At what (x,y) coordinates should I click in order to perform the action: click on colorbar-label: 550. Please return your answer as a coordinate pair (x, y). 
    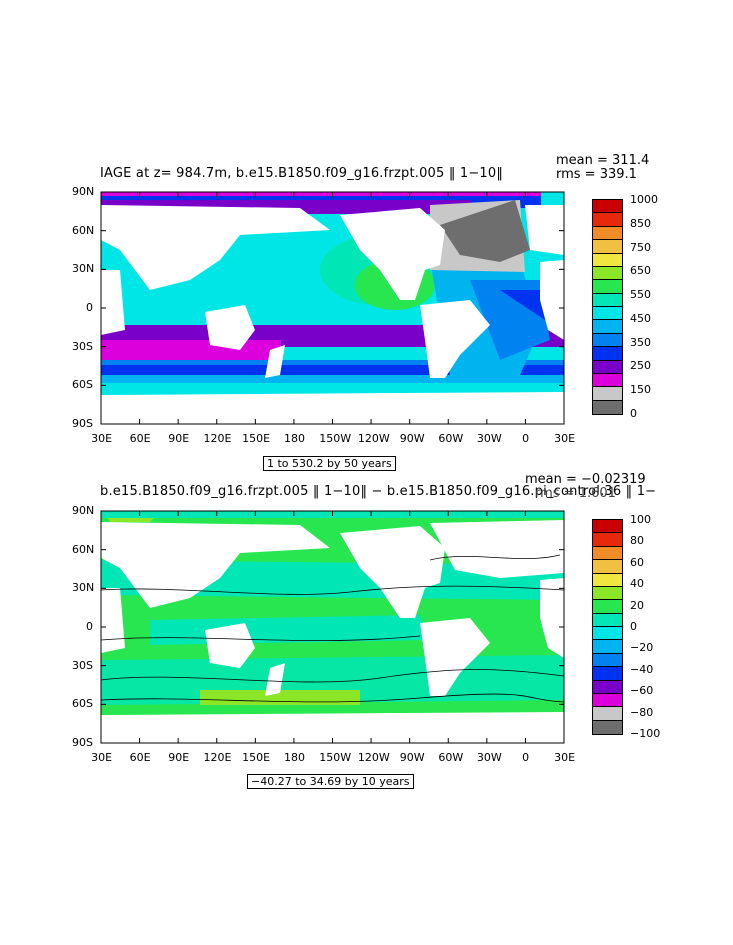
    Looking at the image, I should click on (640, 295).